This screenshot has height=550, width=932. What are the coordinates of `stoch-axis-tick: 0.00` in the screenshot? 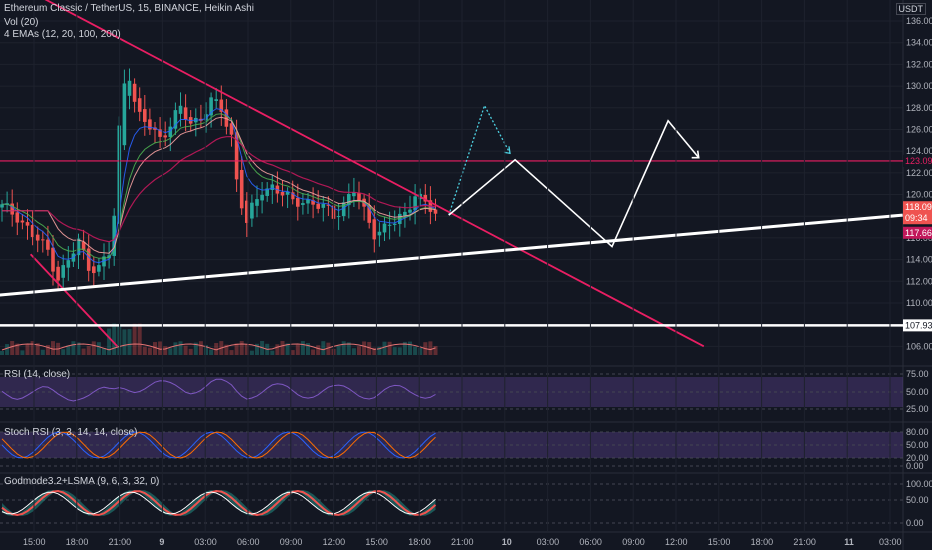 It's located at (915, 466).